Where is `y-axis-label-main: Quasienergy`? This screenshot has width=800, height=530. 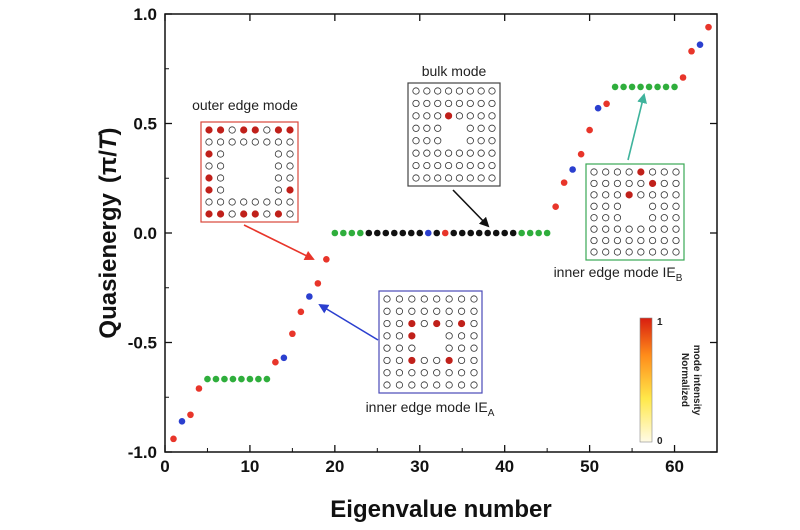 y-axis-label-main: Quasienergy is located at coordinates (108, 266).